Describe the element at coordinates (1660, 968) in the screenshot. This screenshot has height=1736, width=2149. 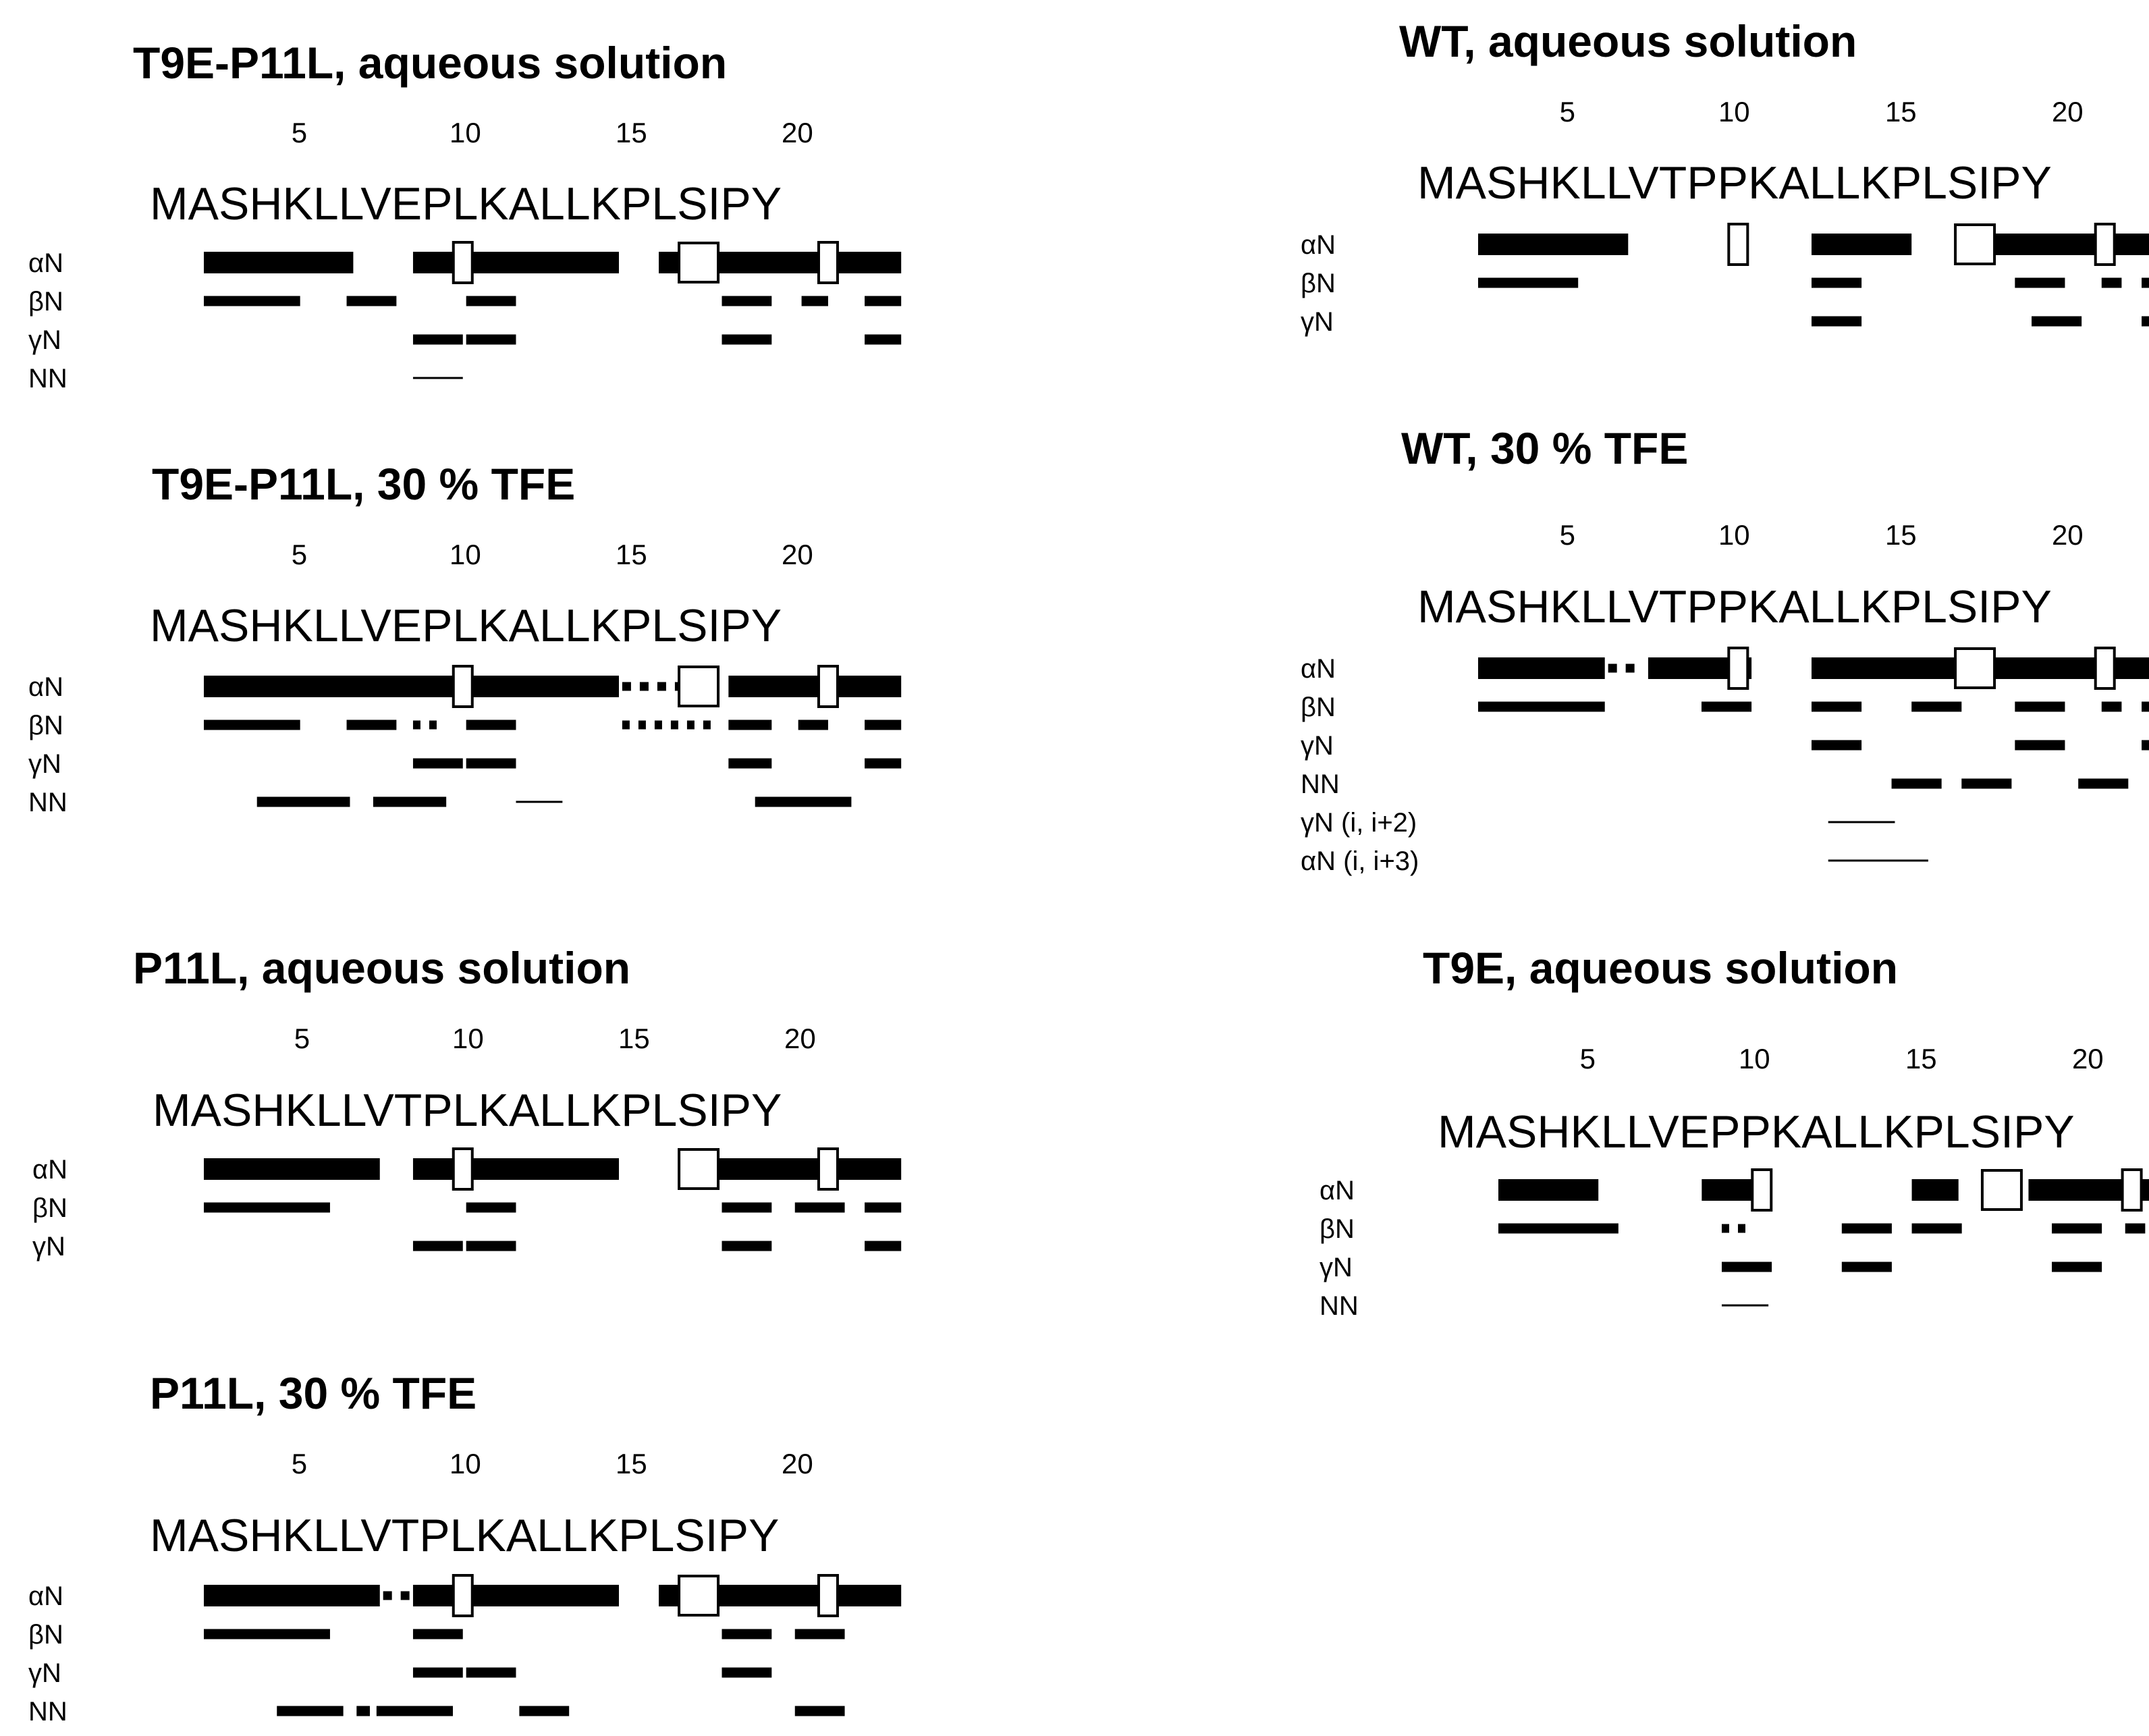
I see `panel-title: T9E, aqueous solution` at that location.